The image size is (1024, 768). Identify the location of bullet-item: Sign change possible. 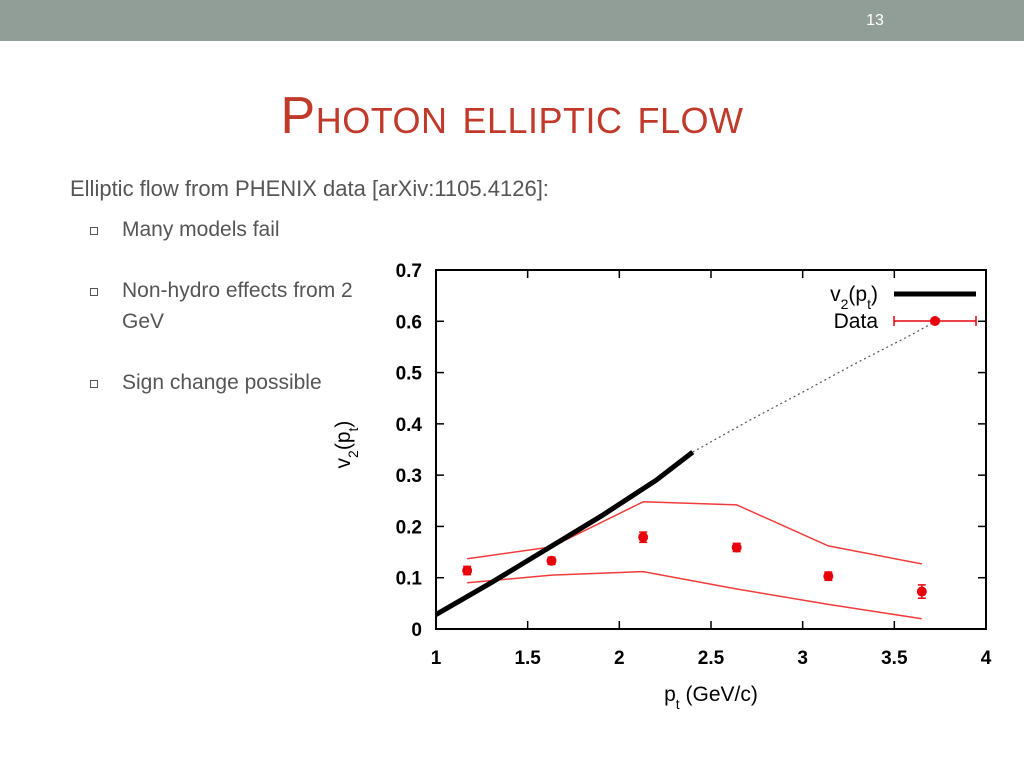
(231, 382).